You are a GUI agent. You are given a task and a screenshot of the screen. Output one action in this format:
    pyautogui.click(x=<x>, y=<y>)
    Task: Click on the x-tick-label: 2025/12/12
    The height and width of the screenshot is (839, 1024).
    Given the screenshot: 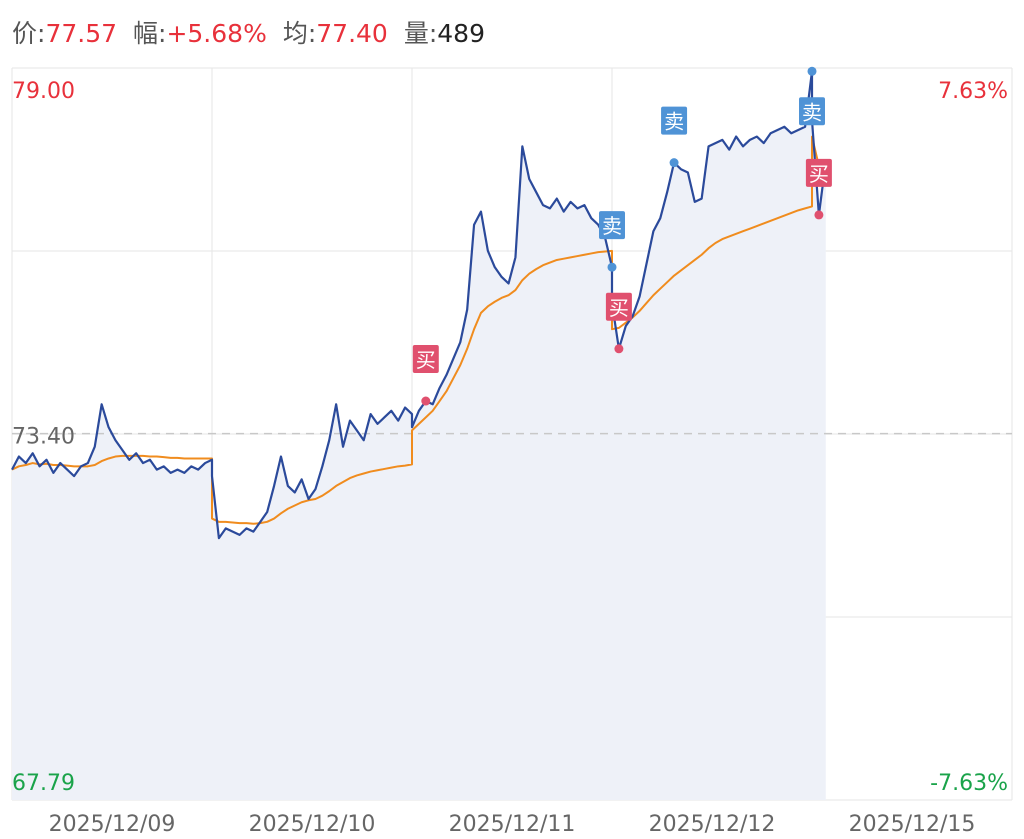 What is the action you would take?
    pyautogui.click(x=712, y=824)
    